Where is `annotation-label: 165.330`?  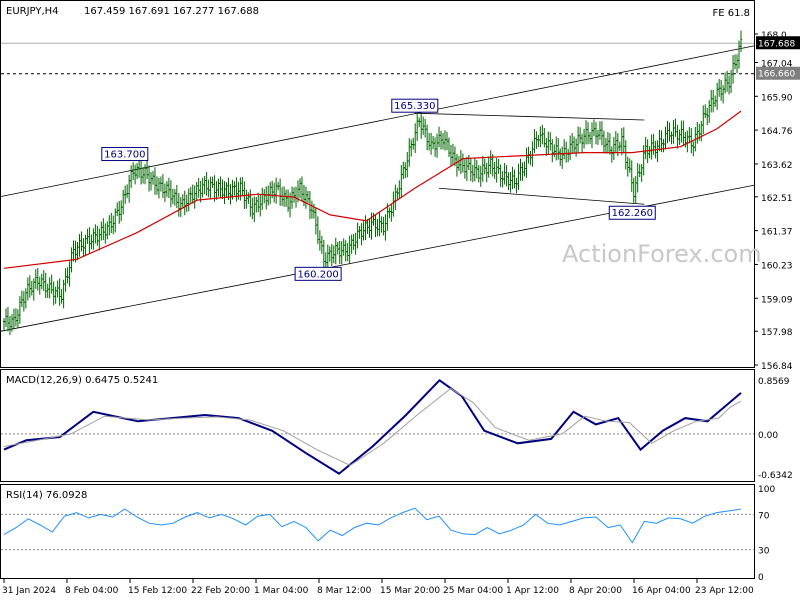 annotation-label: 165.330 is located at coordinates (414, 106).